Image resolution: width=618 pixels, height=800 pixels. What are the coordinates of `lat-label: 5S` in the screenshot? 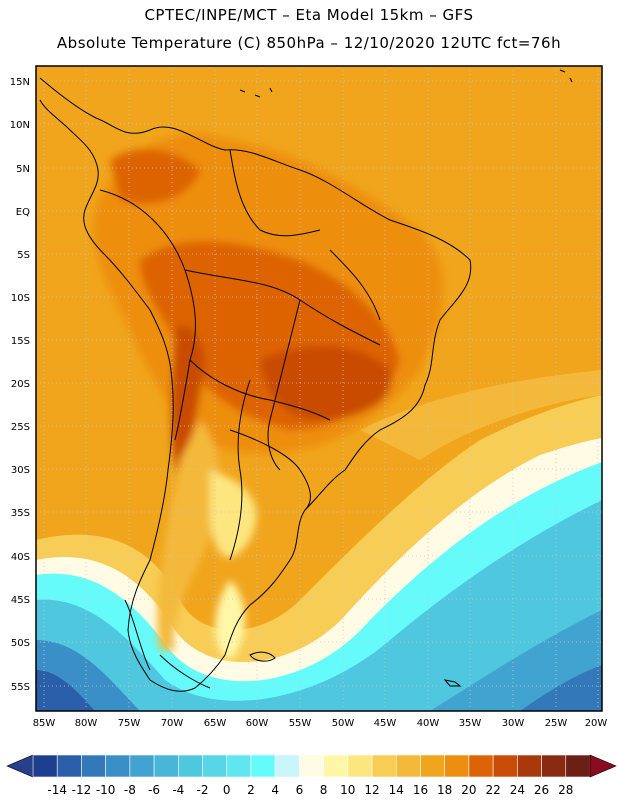 It's located at (23, 255).